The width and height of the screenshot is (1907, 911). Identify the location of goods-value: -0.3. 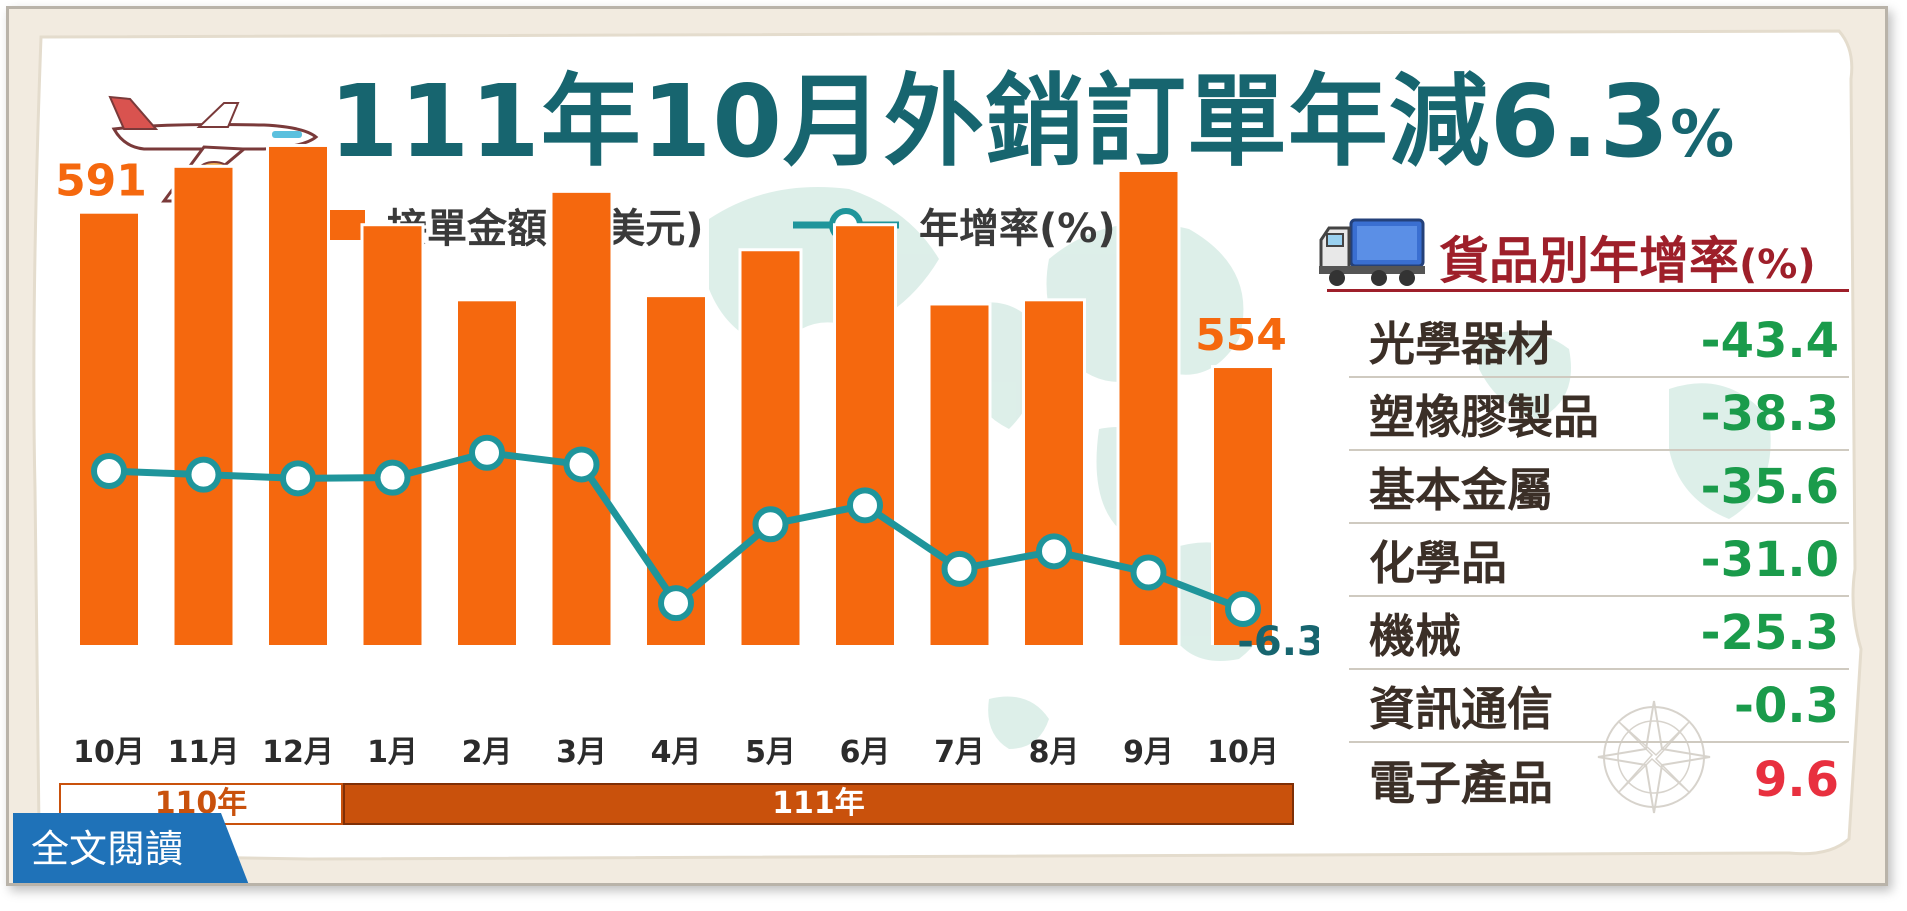
(1786, 705).